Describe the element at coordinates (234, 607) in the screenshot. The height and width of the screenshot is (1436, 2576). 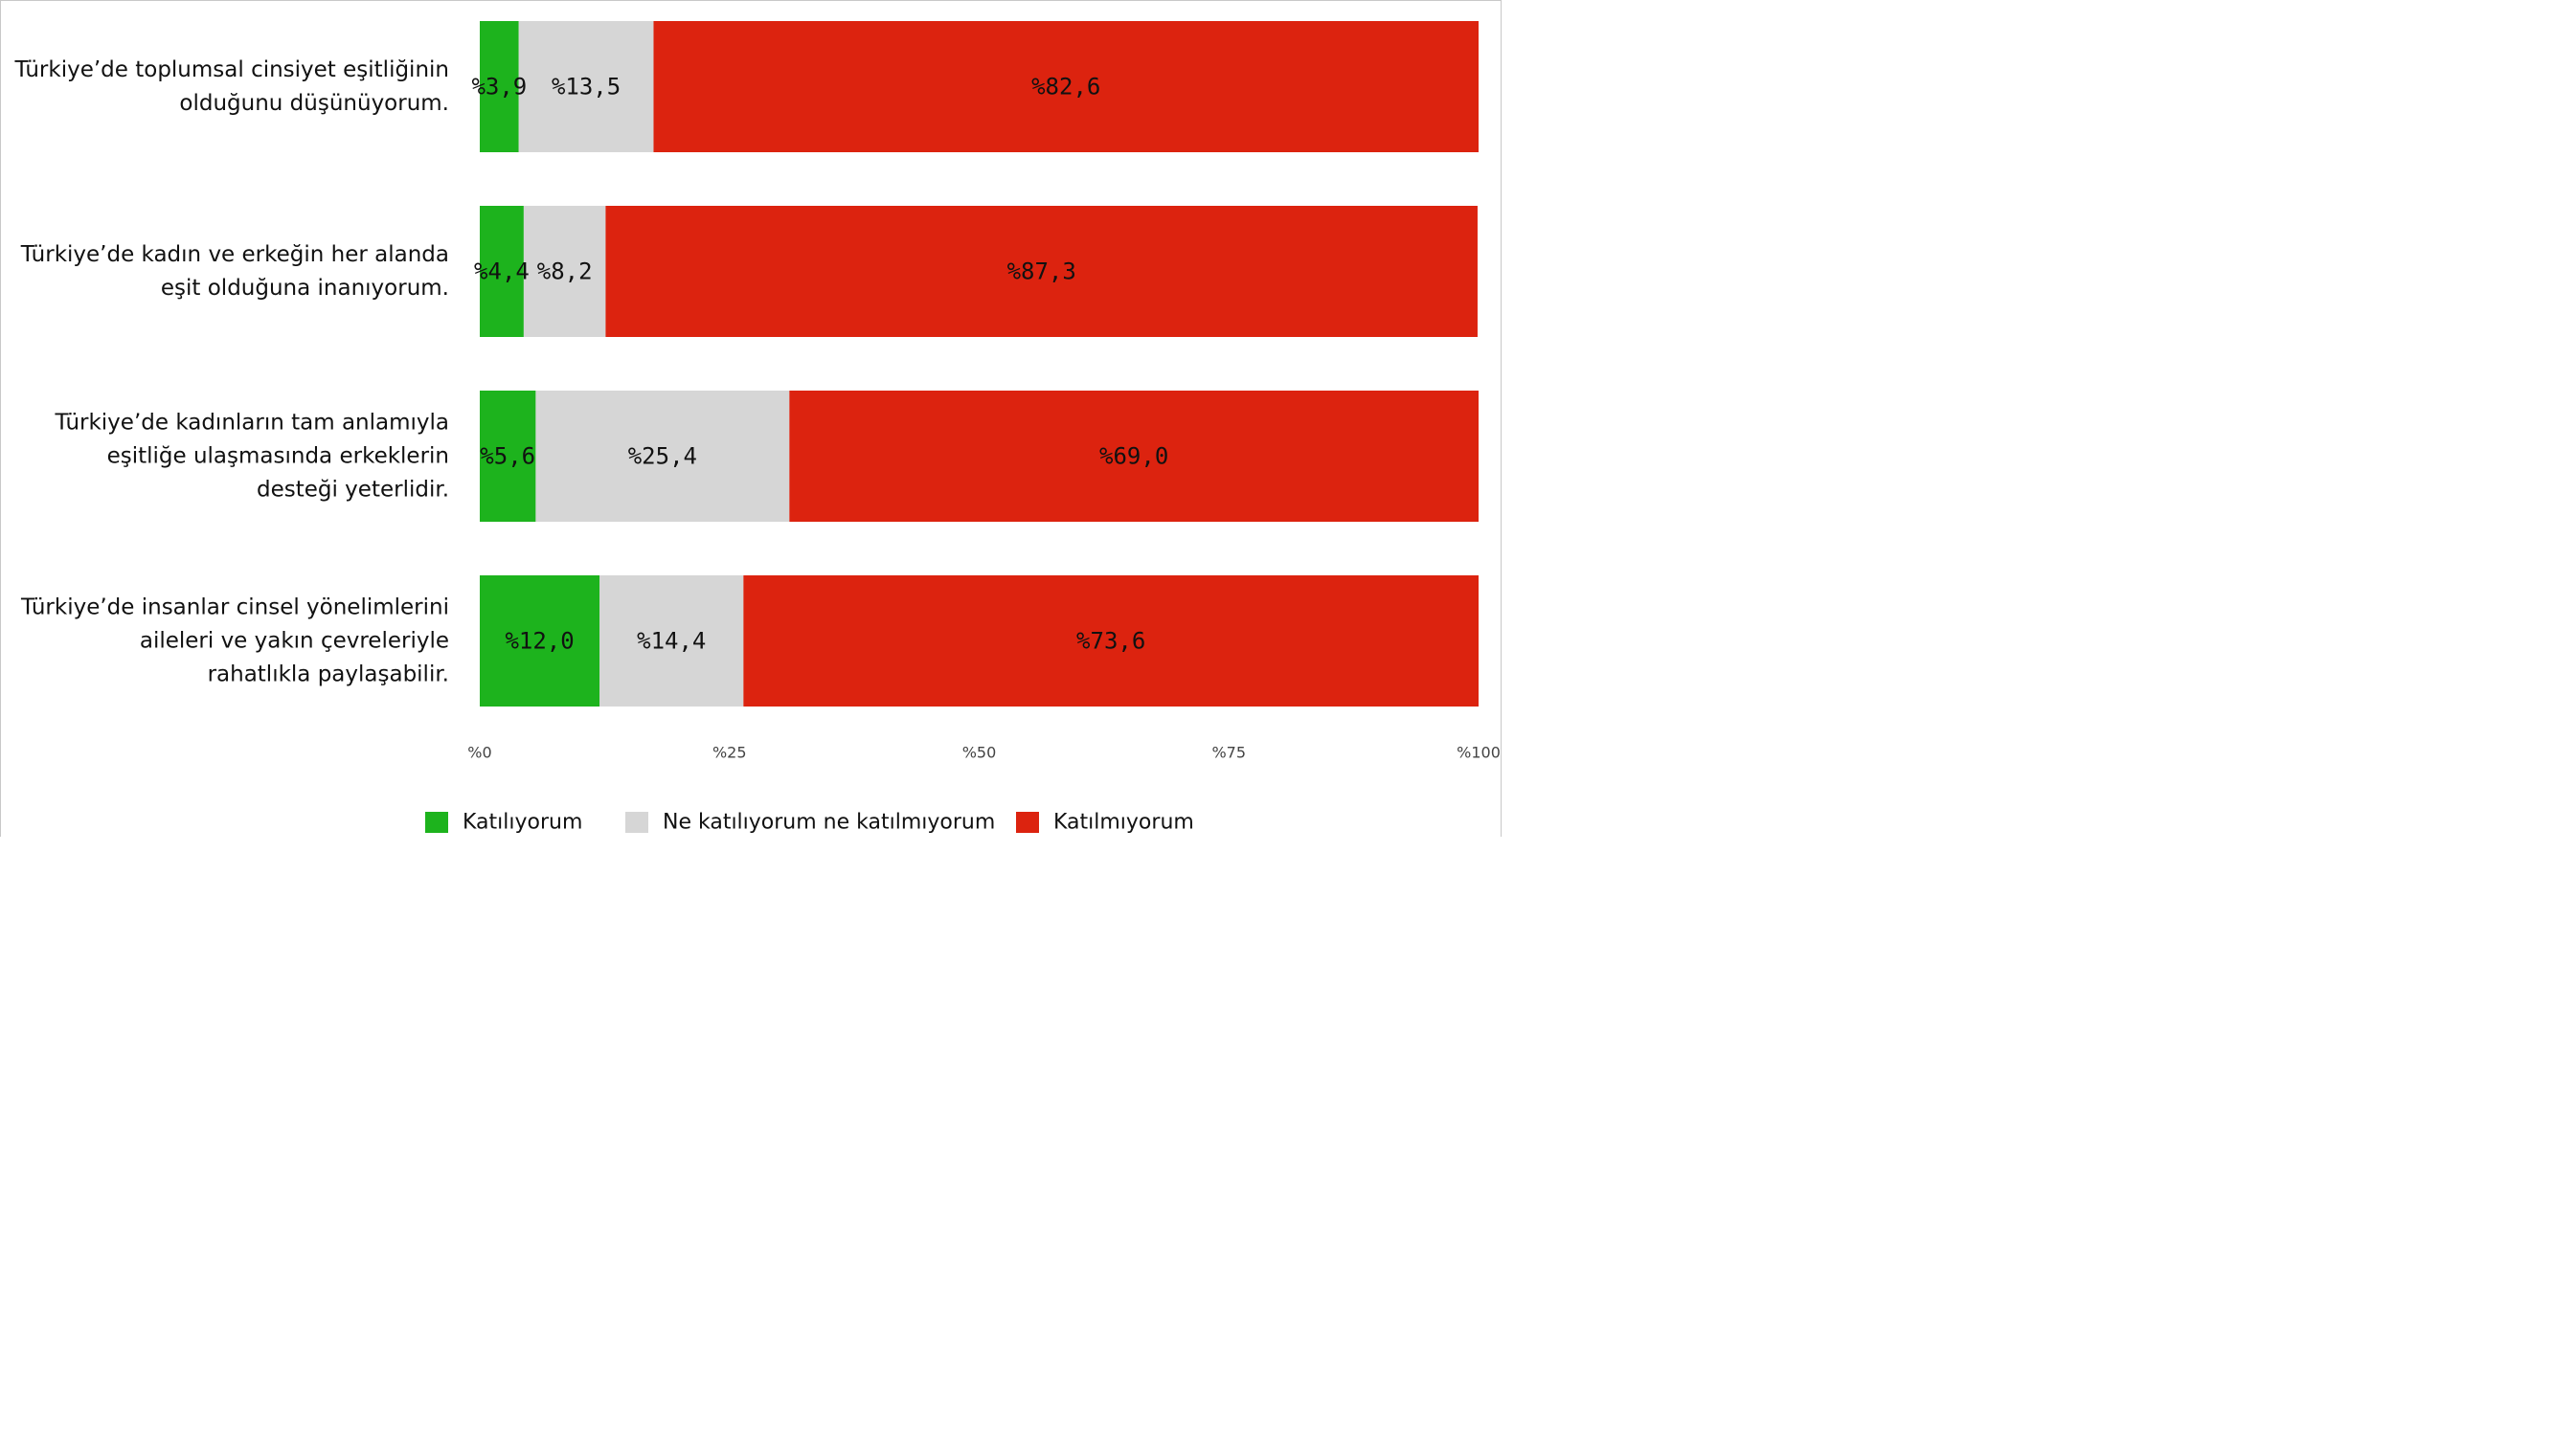
I see `category-label-4-line-1: Türkiye’de insanlar cinsel yönelimlerini` at that location.